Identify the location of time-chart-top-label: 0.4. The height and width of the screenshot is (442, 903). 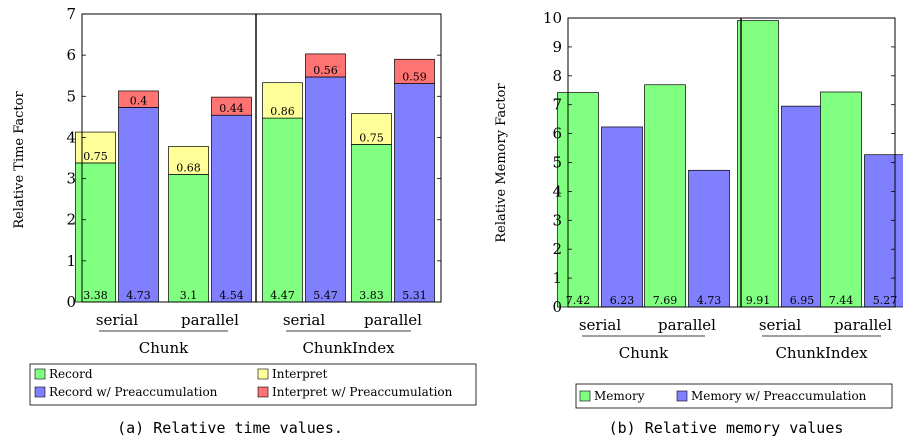
(139, 100).